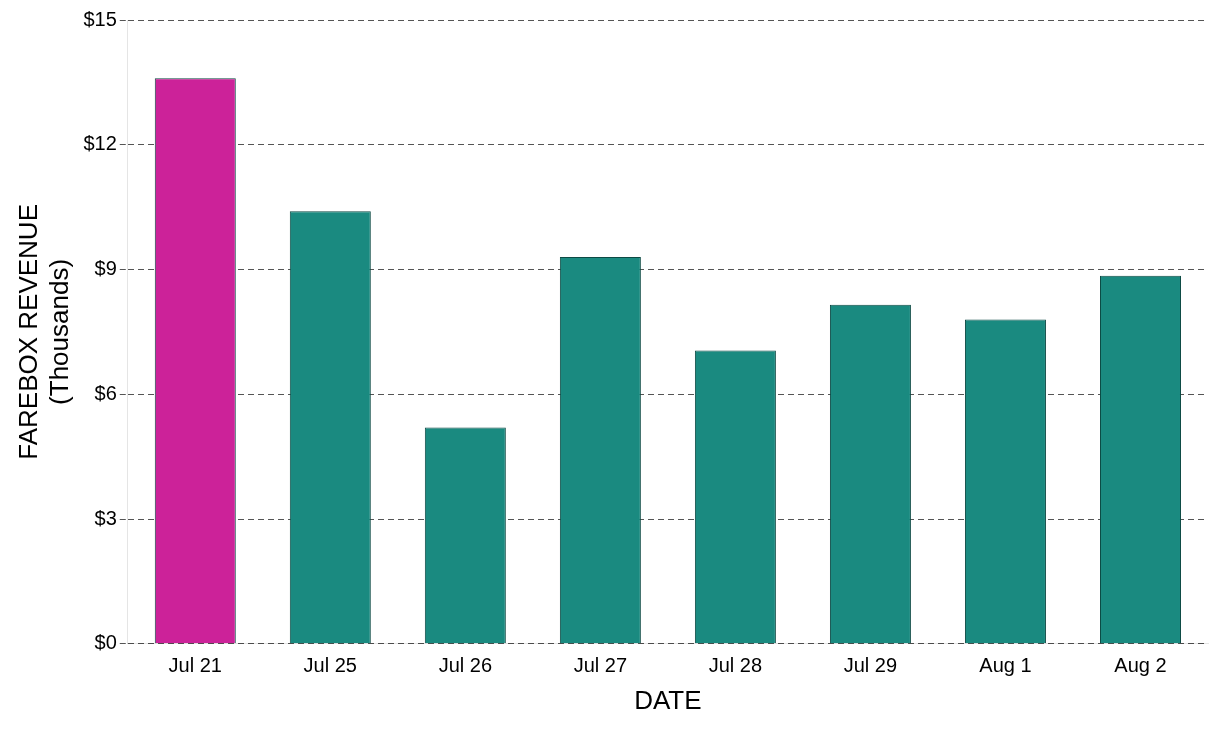 This screenshot has height=731, width=1228. Describe the element at coordinates (43, 332) in the screenshot. I see `y-axis-title: FAREBOX REVENUE (Thousands)` at that location.